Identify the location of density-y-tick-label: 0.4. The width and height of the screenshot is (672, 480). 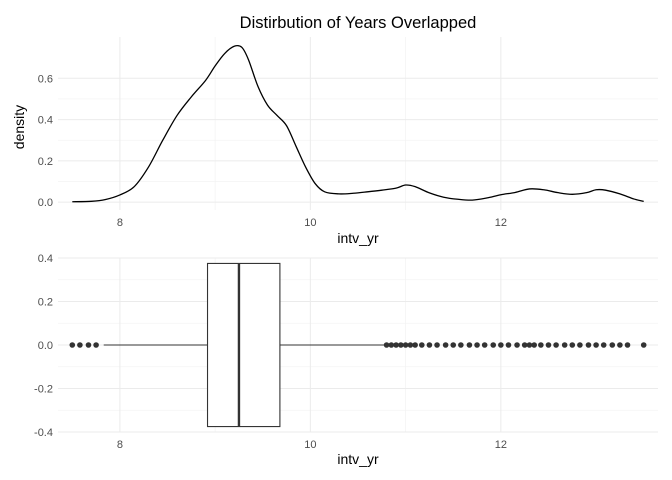
(45, 121).